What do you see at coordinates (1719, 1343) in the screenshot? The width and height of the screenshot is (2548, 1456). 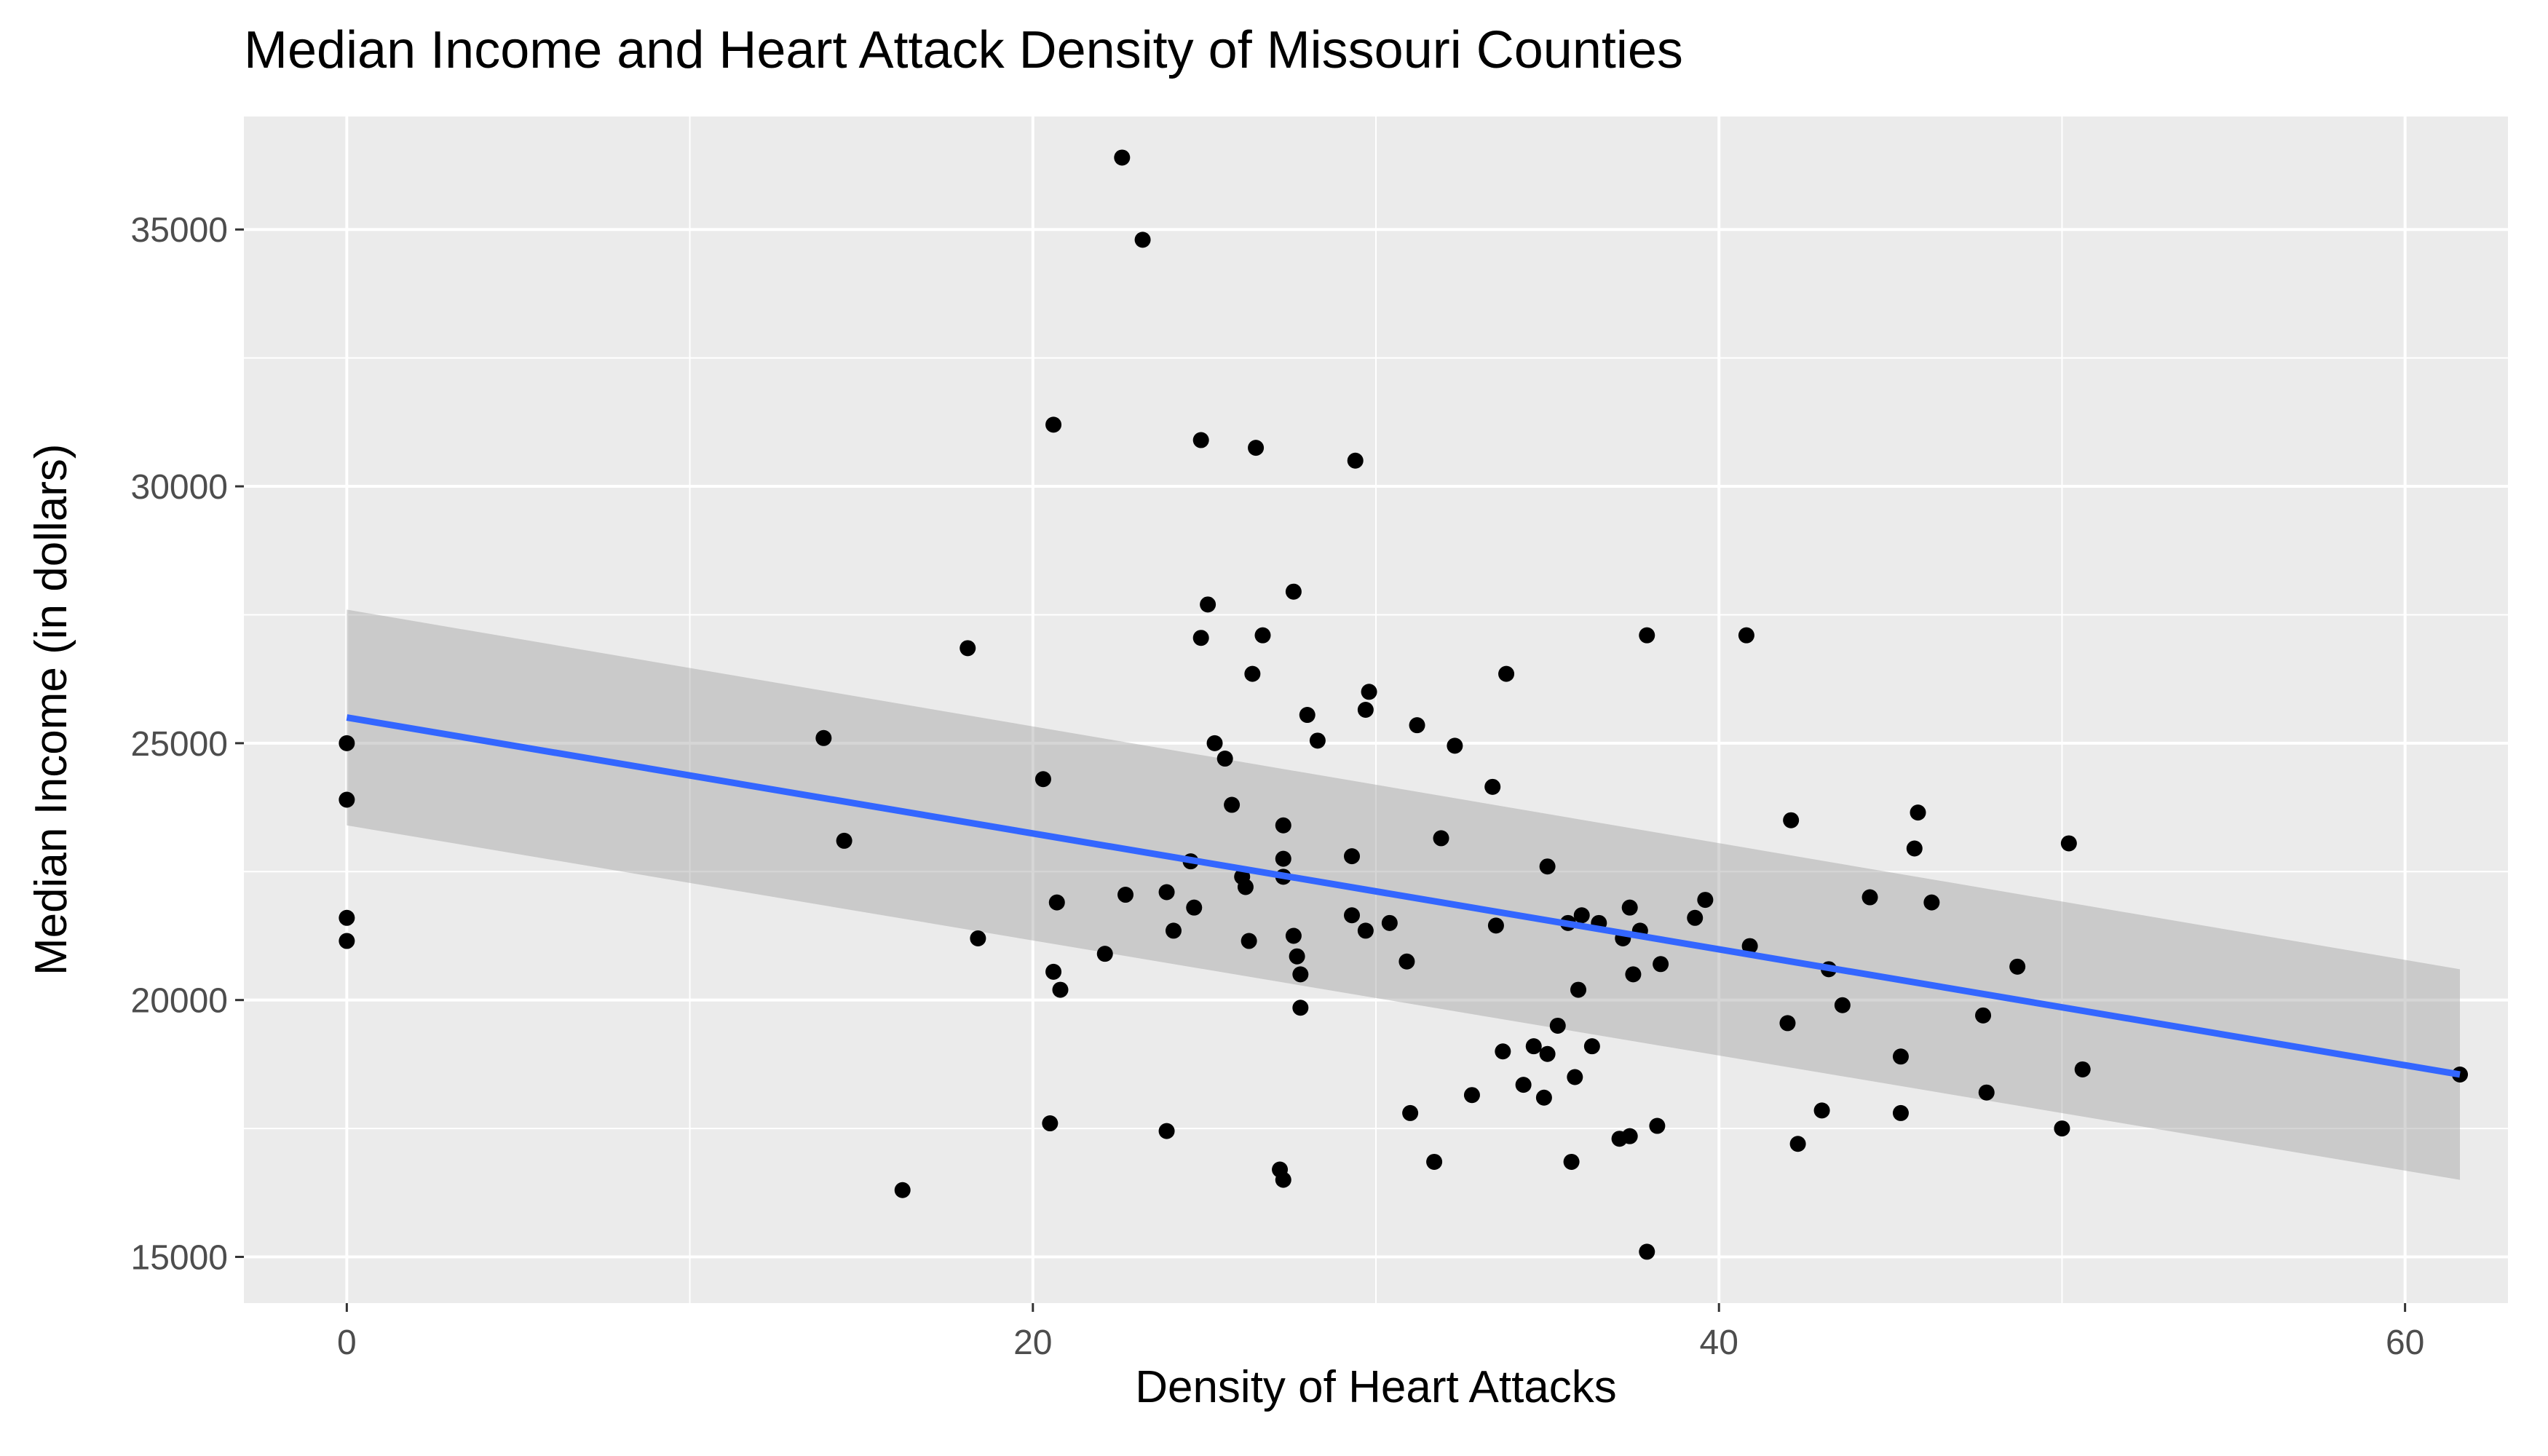 I see `x-tick-label: 40` at bounding box center [1719, 1343].